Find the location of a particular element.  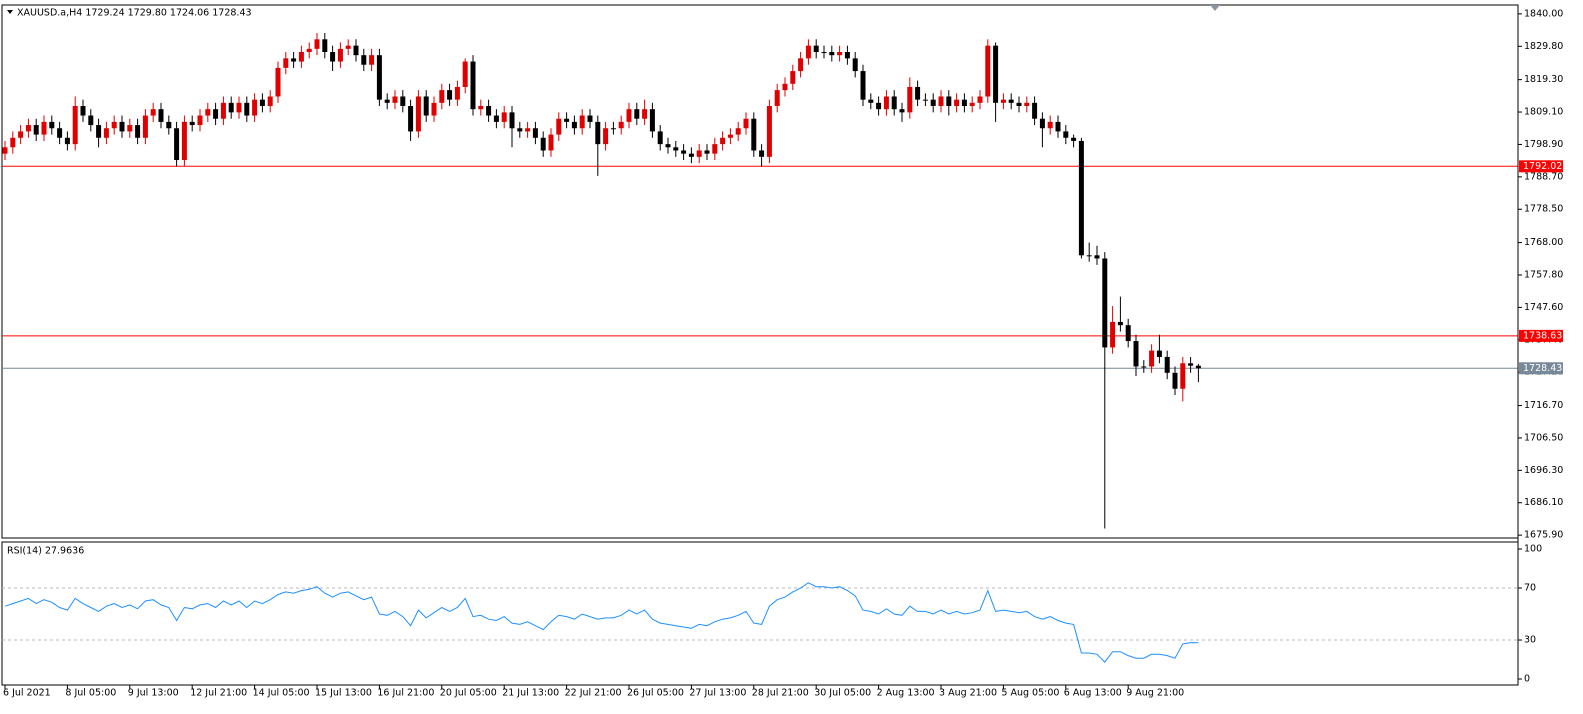

x-tick-label: 16 Jul 21:00 is located at coordinates (405, 693).